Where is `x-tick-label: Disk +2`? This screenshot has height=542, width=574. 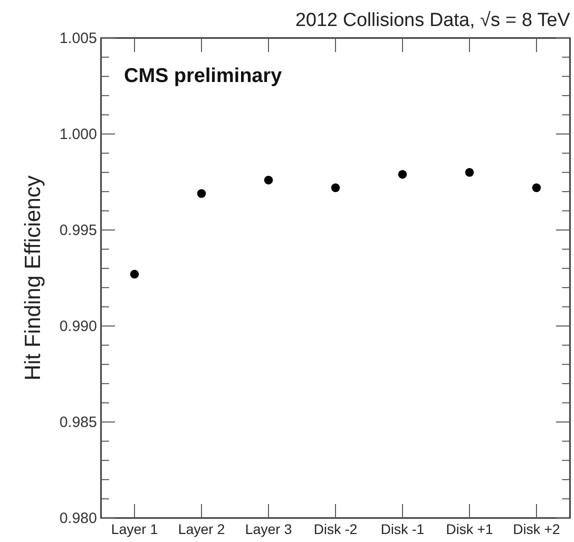
x-tick-label: Disk +2 is located at coordinates (536, 528).